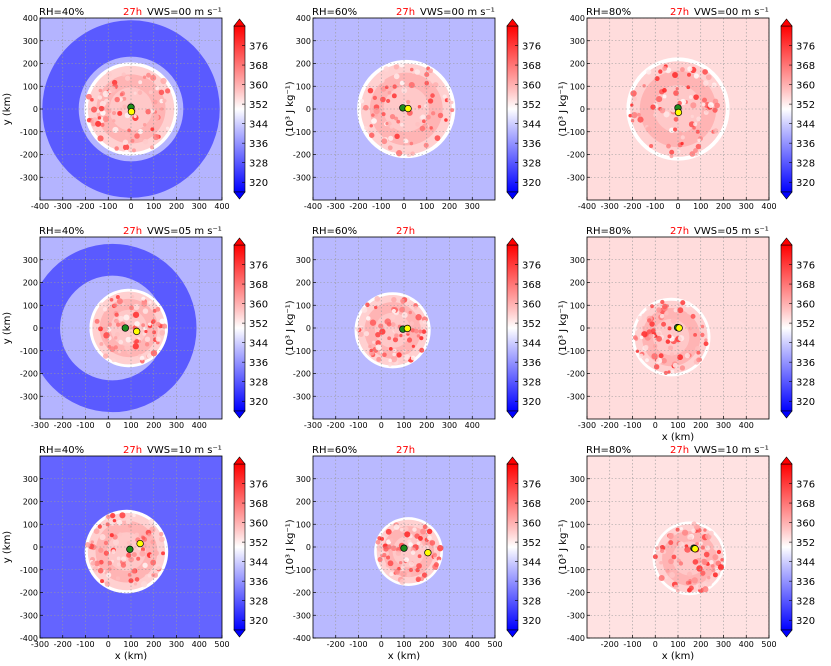 The width and height of the screenshot is (831, 666). Describe the element at coordinates (655, 206) in the screenshot. I see `x-tick-label: -100` at that location.